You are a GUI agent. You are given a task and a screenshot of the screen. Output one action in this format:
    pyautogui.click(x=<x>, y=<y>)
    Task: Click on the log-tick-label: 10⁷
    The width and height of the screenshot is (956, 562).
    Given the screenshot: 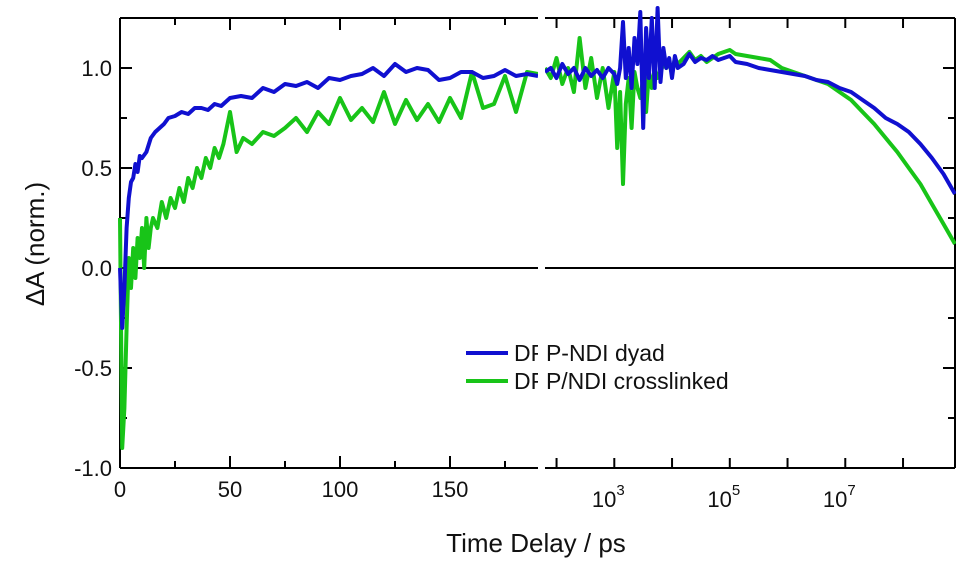 What is the action you would take?
    pyautogui.click(x=839, y=497)
    